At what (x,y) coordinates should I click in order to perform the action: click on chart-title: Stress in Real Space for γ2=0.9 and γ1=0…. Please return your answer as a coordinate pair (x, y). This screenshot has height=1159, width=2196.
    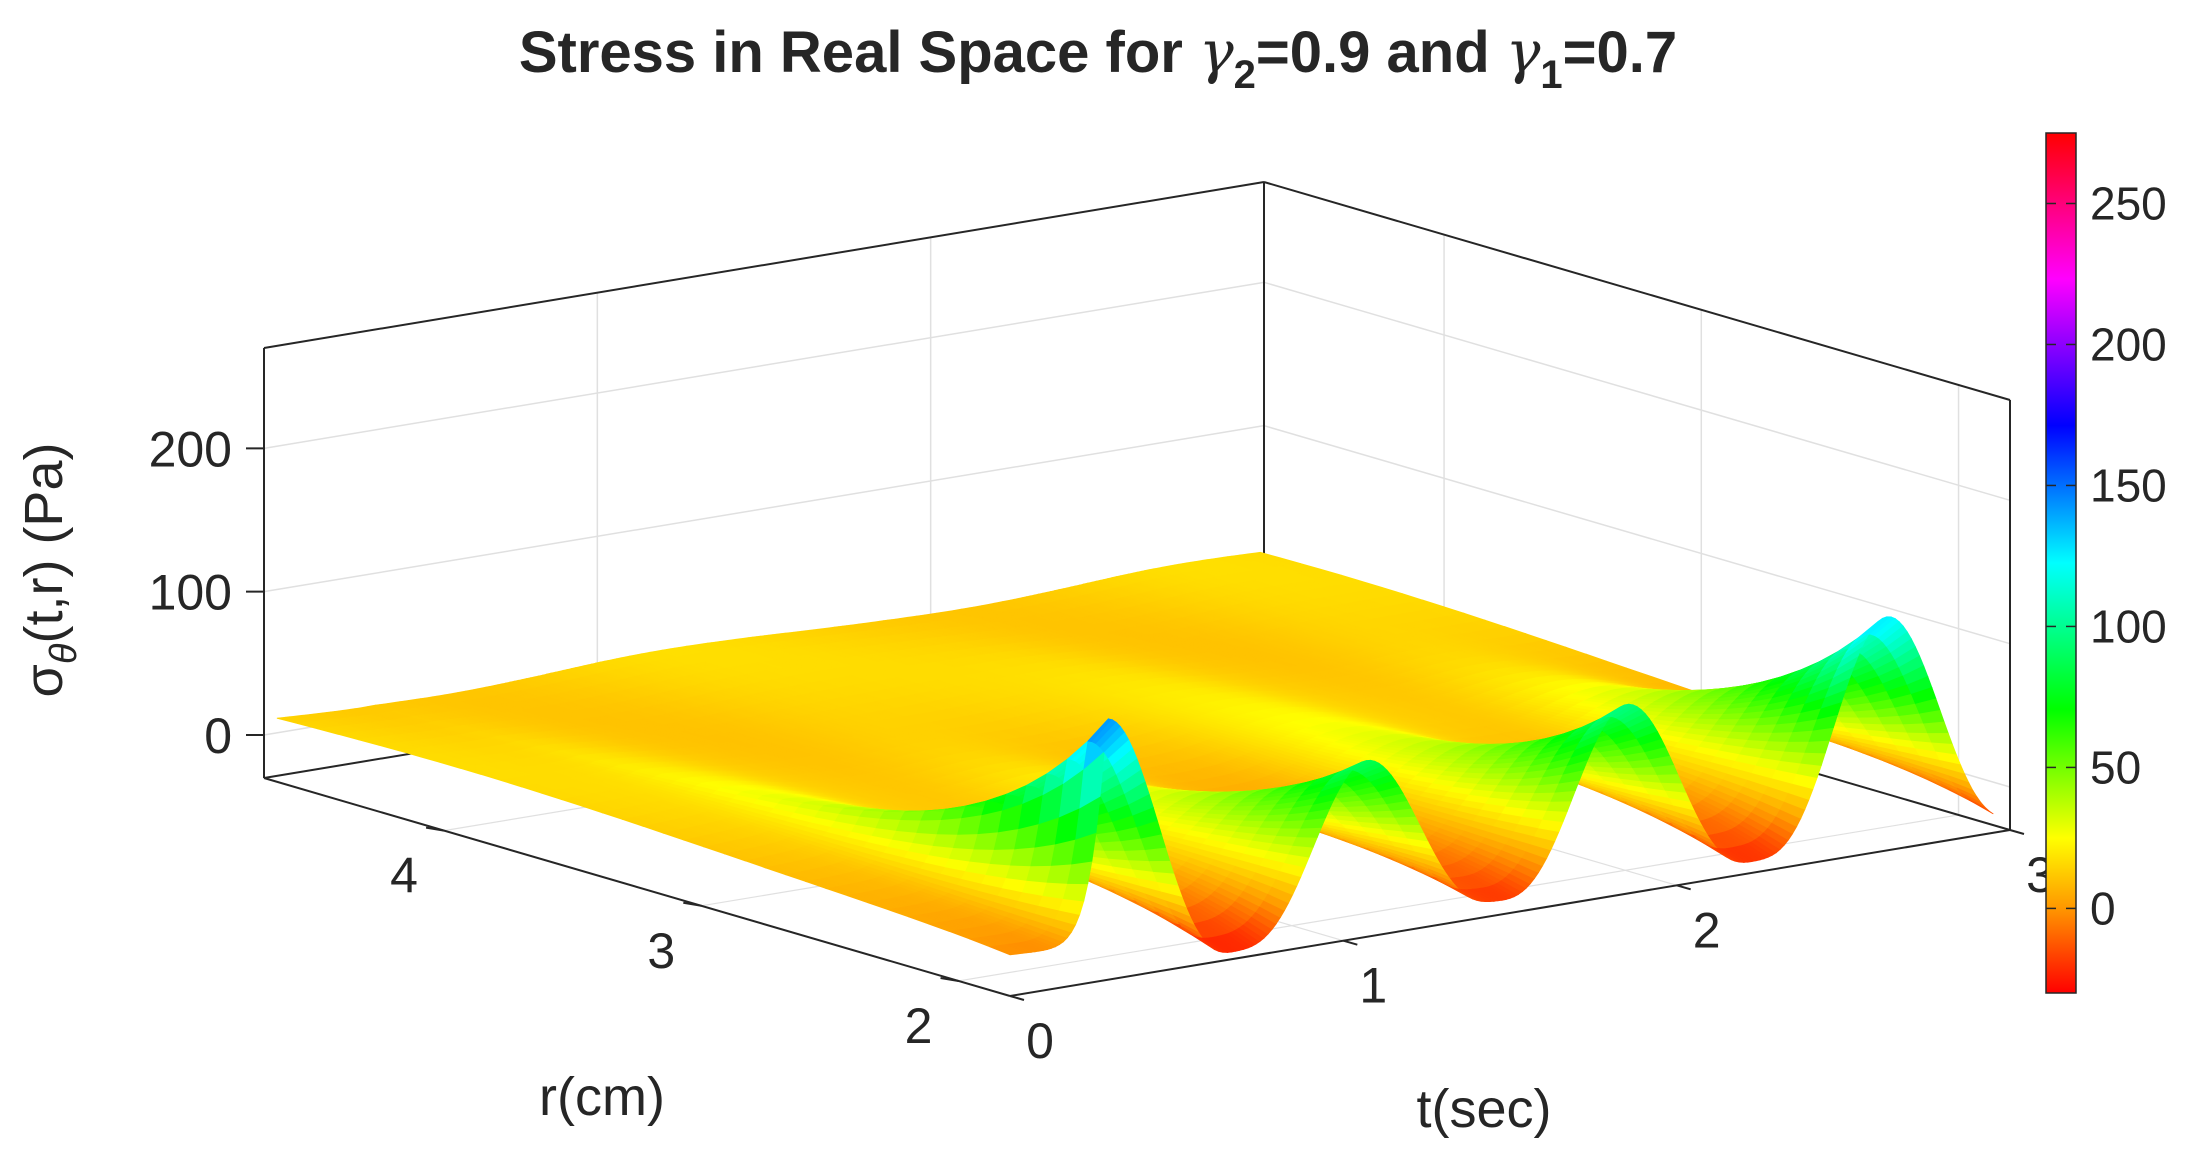
    Looking at the image, I should click on (1098, 57).